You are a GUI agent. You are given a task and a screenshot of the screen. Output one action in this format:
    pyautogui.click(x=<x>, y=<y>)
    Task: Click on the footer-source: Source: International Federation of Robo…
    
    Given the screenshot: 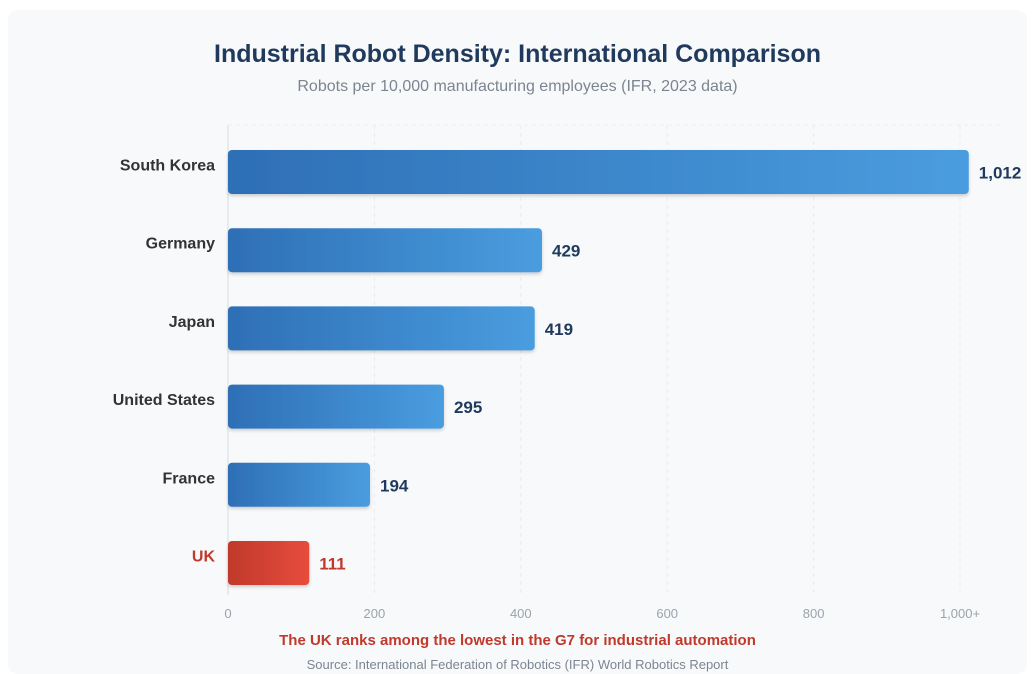 What is the action you would take?
    pyautogui.click(x=517, y=664)
    